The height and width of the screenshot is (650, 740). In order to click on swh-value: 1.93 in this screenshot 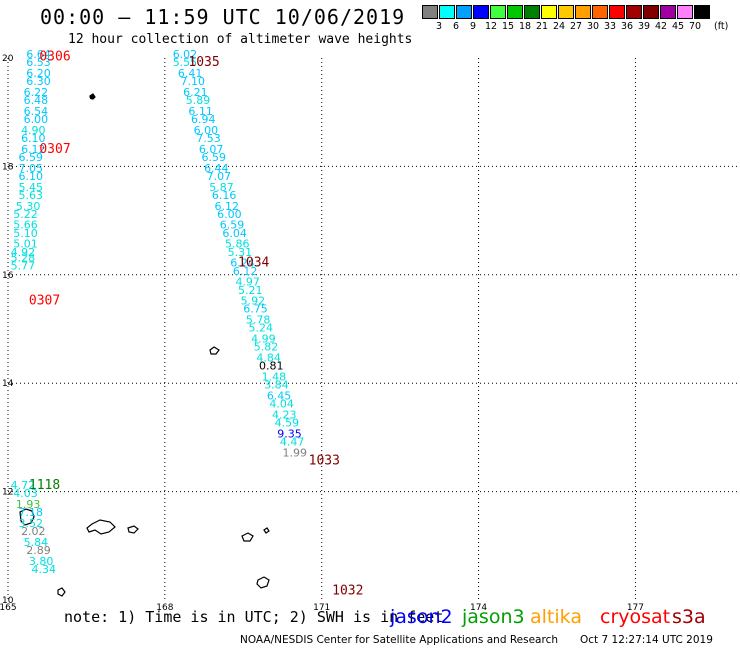, I will do `click(28, 504)`.